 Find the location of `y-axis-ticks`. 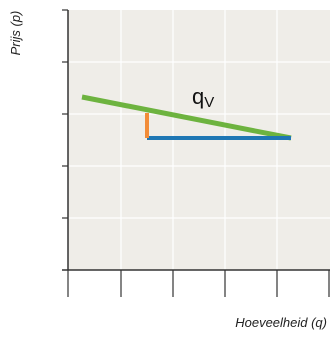

y-axis-ticks is located at coordinates (65, 114).